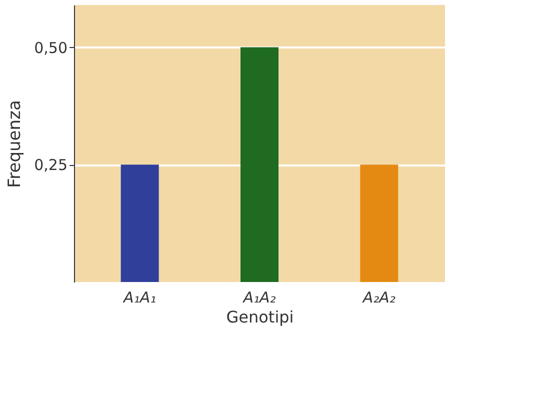 This screenshot has height=411, width=550. Describe the element at coordinates (51, 47) in the screenshot. I see `y-tick-label: 0,50` at that location.